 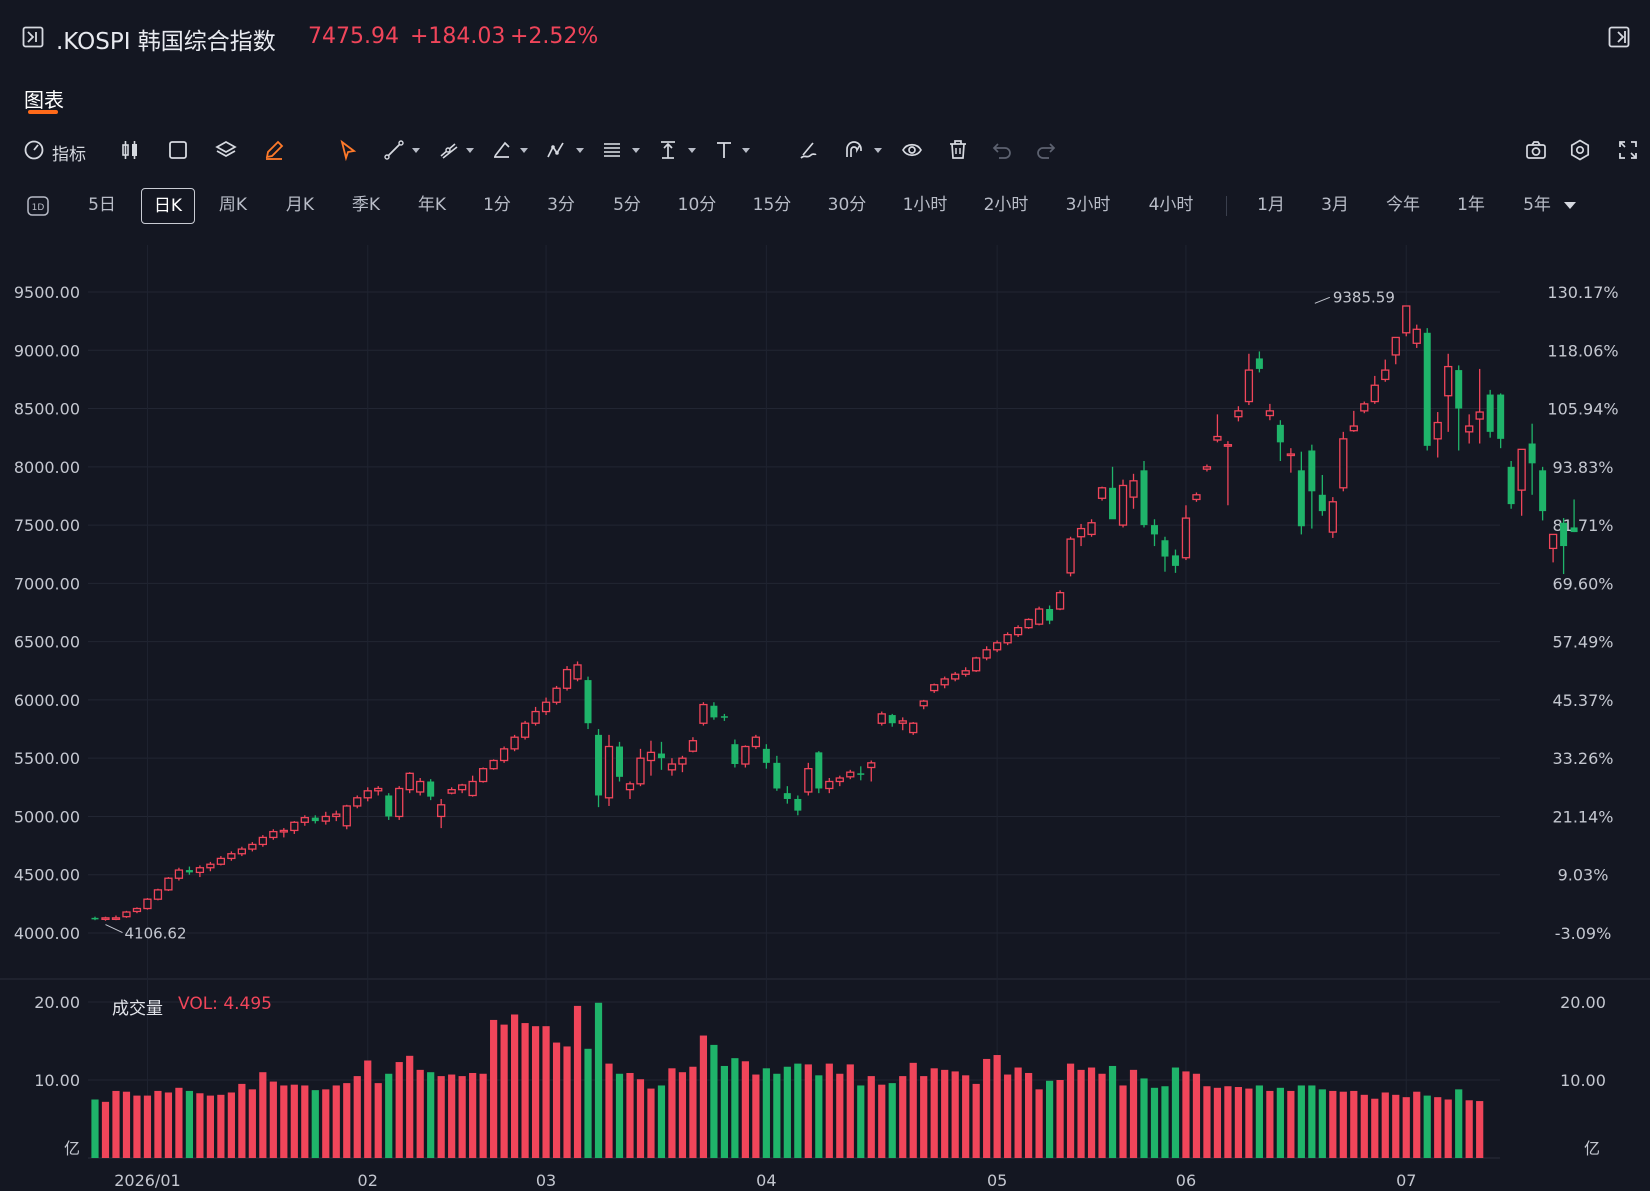 What do you see at coordinates (958, 150) in the screenshot?
I see `trash-button` at bounding box center [958, 150].